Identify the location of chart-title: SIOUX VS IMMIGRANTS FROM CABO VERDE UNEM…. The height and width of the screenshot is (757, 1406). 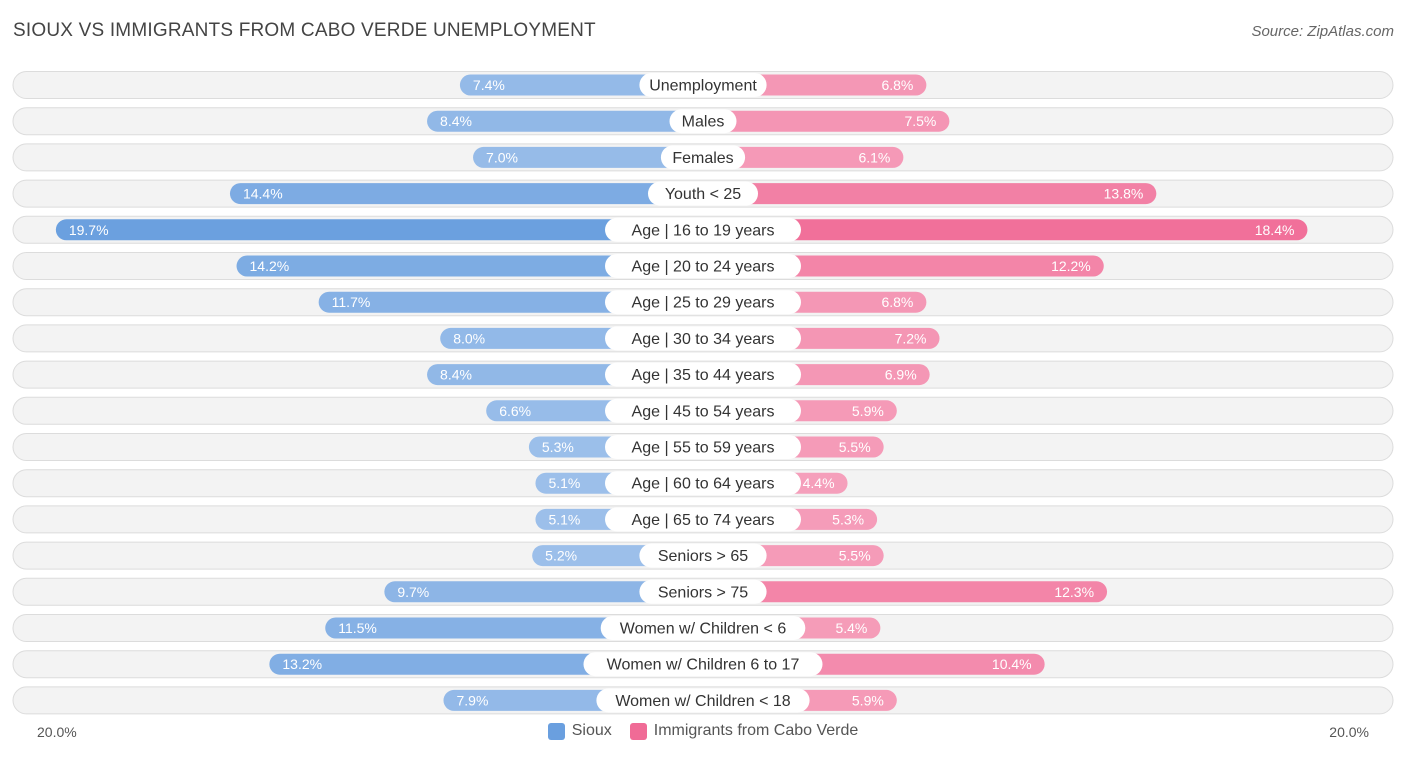
(304, 30).